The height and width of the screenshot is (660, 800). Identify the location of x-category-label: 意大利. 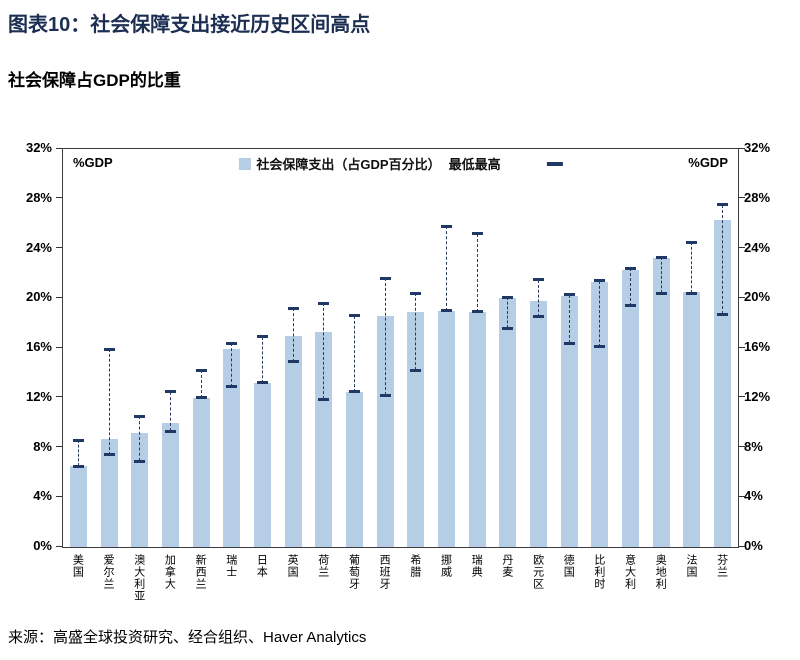
(629, 572).